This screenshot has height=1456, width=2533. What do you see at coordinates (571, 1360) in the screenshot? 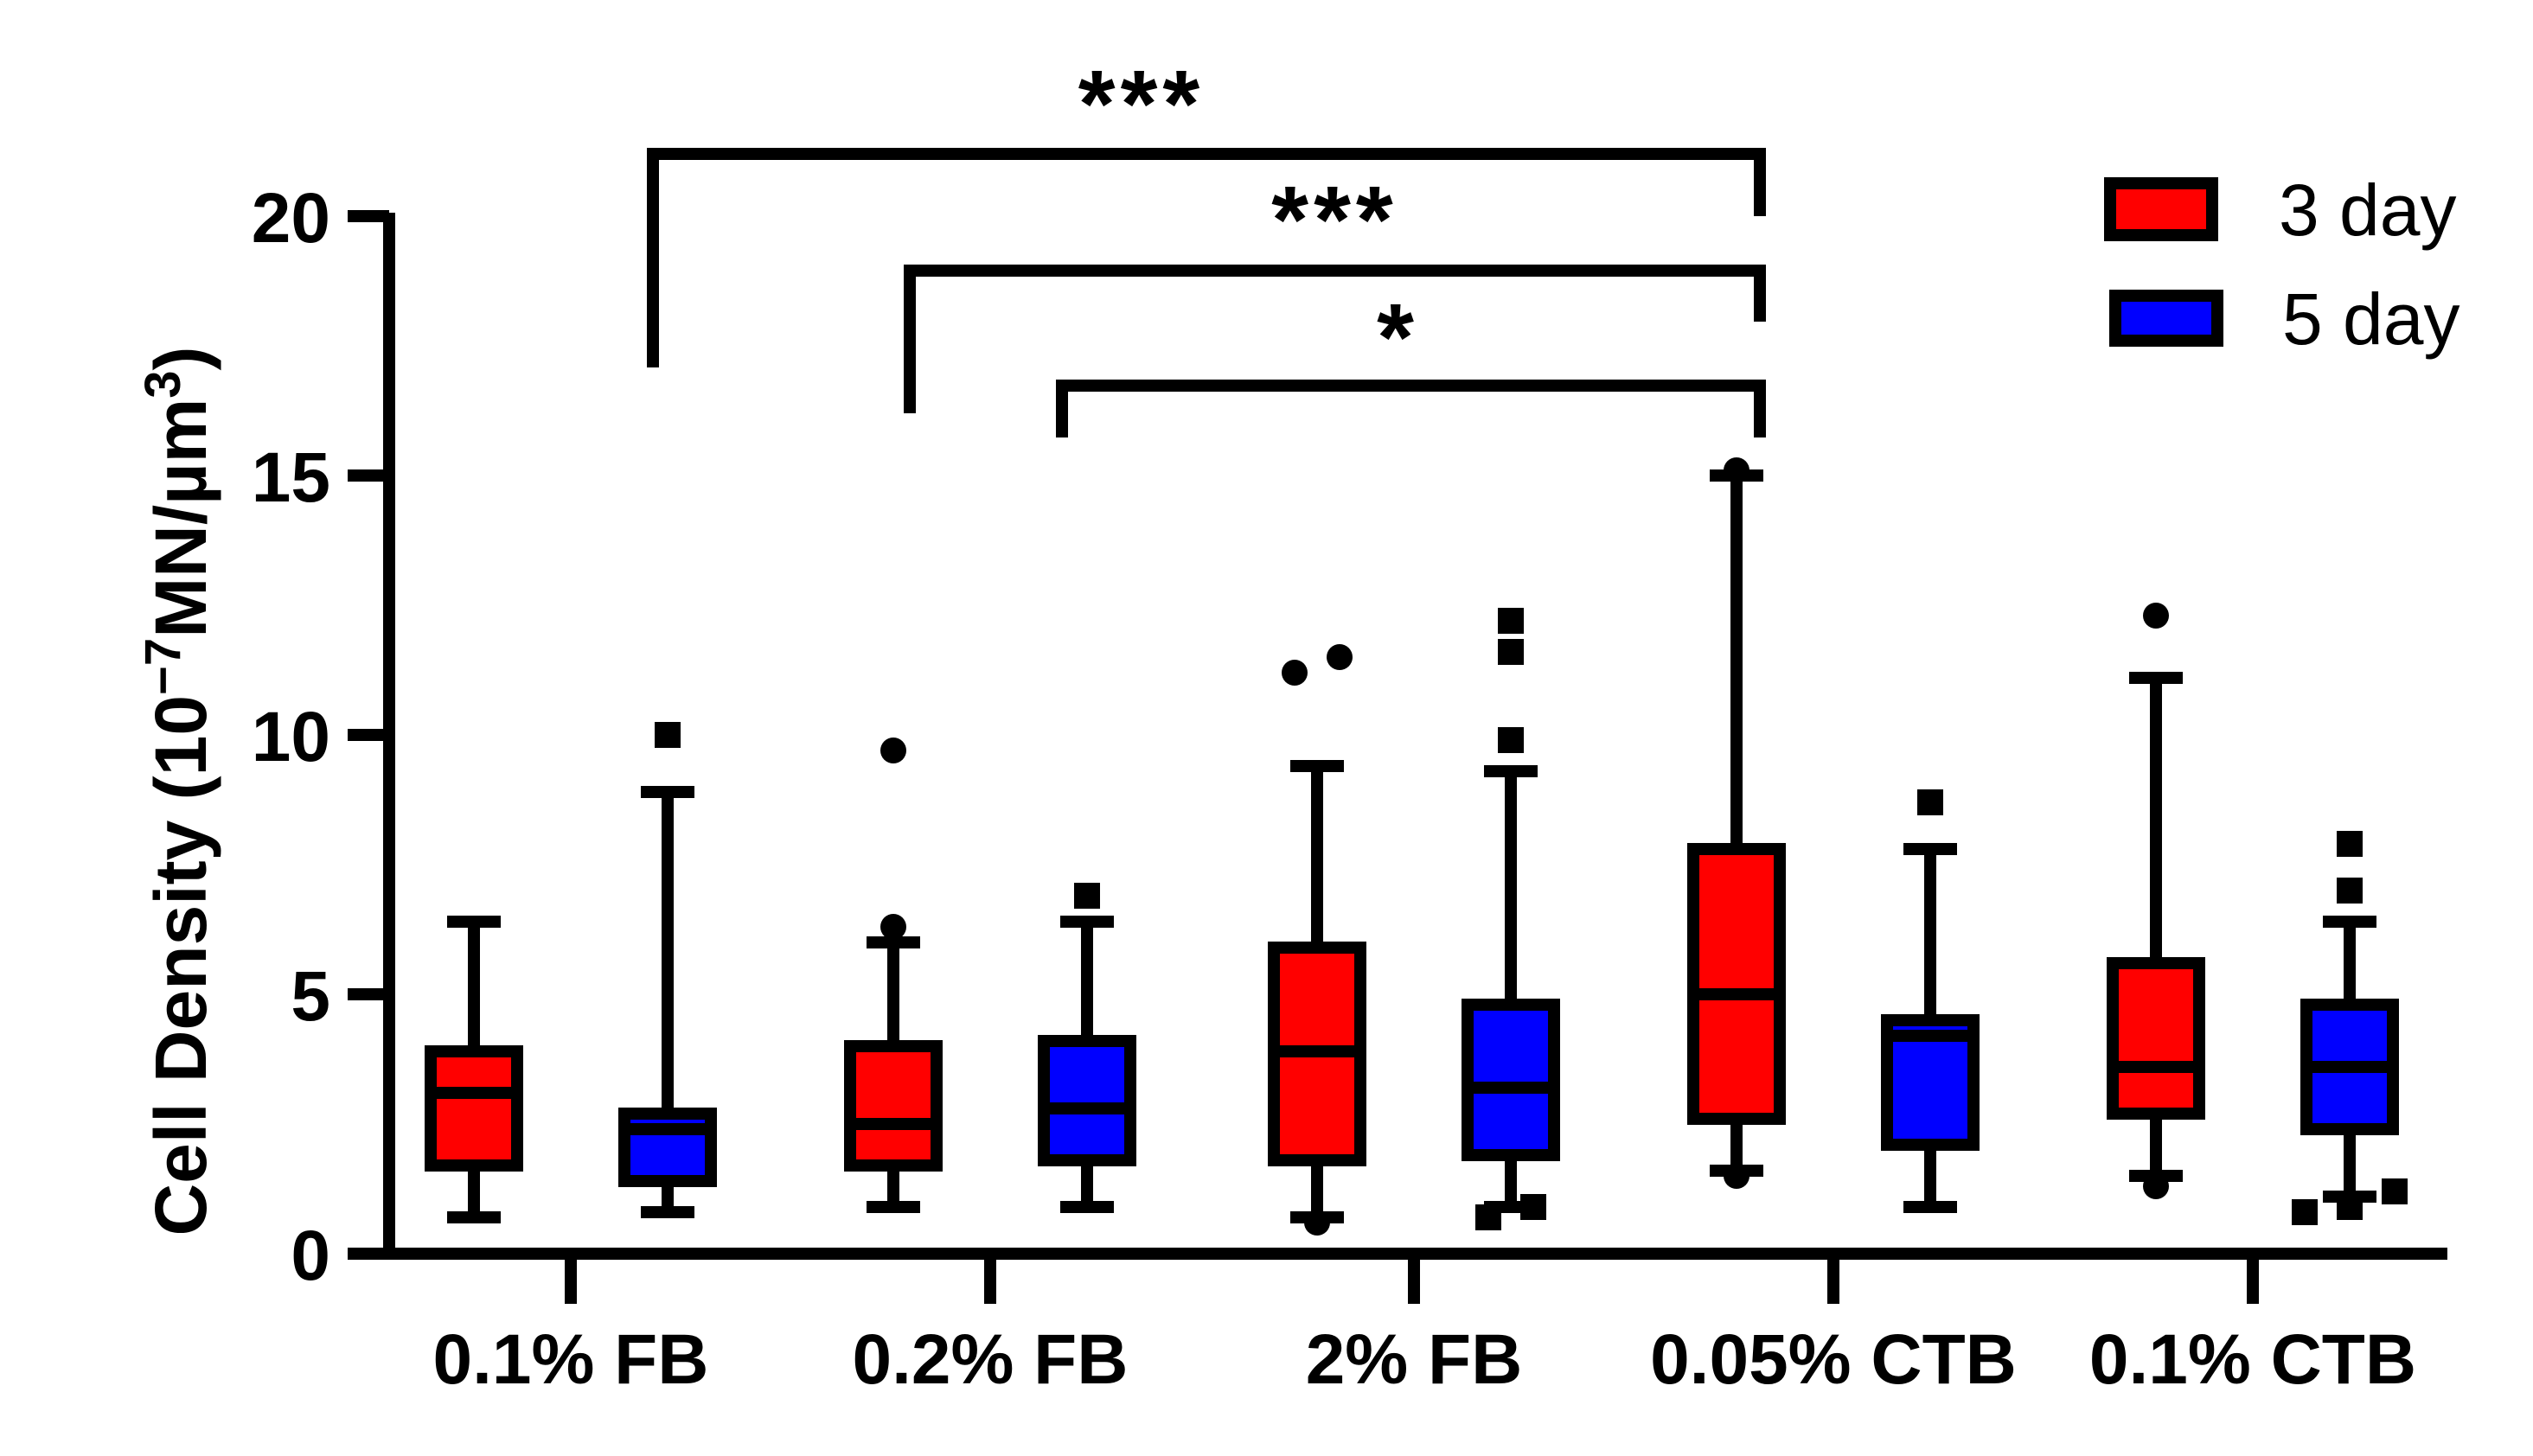
I see `x-tick-label: 0.1% FB` at bounding box center [571, 1360].